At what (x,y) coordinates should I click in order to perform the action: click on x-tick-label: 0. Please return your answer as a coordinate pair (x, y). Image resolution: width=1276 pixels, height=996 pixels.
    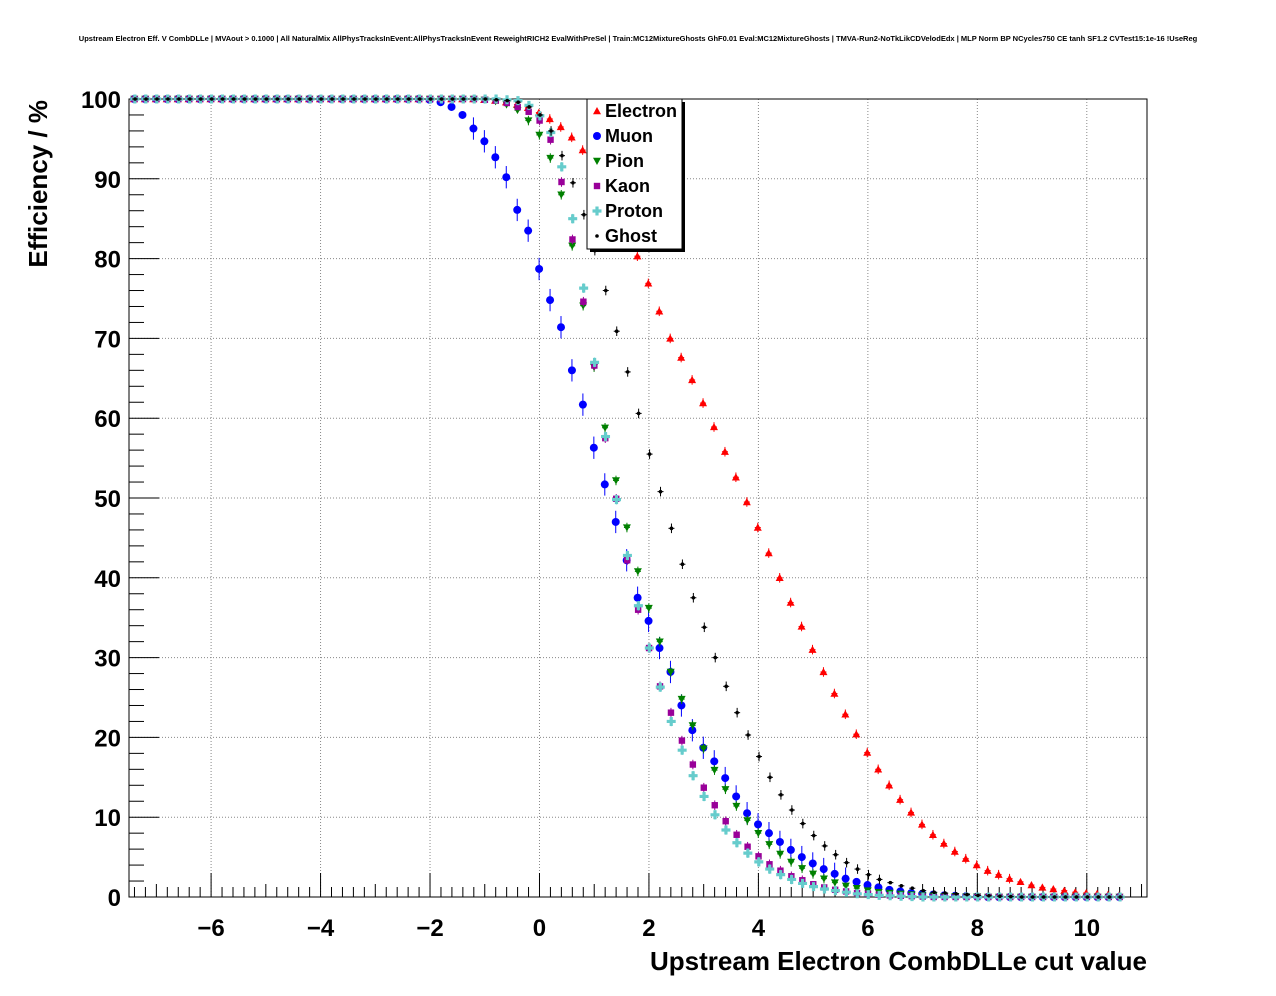
    Looking at the image, I should click on (539, 928).